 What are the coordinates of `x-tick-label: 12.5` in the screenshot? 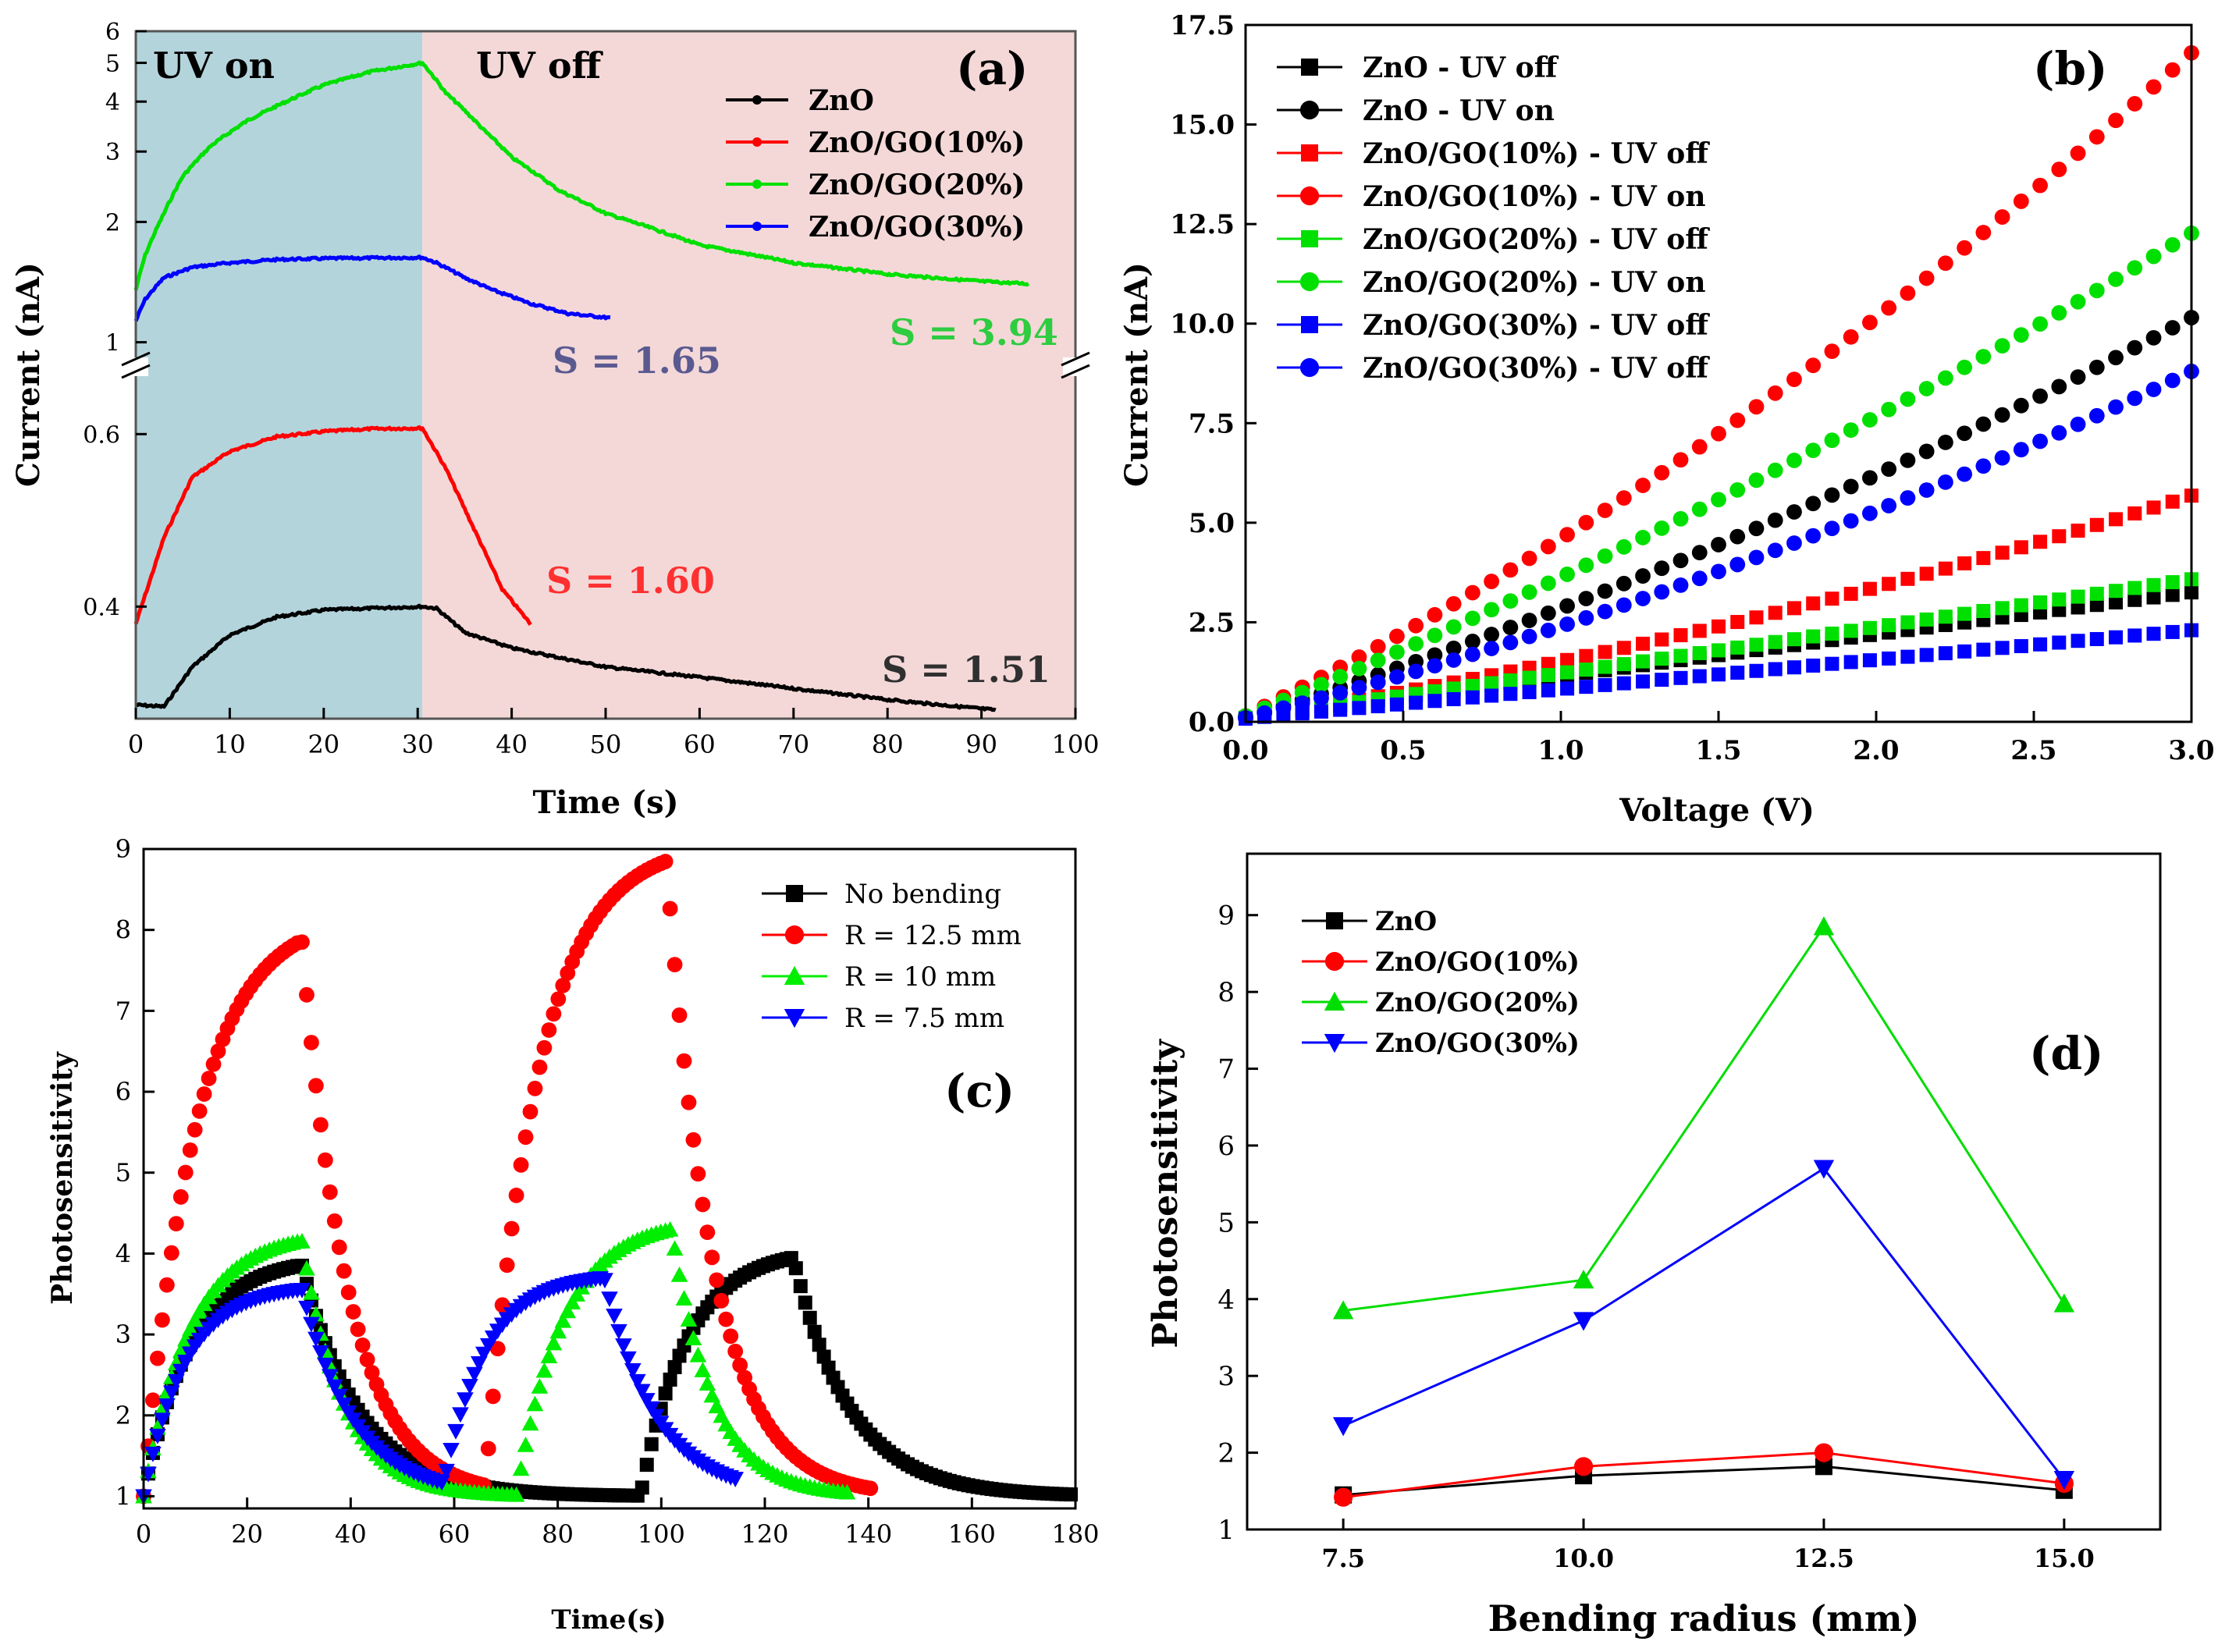 It's located at (1823, 1559).